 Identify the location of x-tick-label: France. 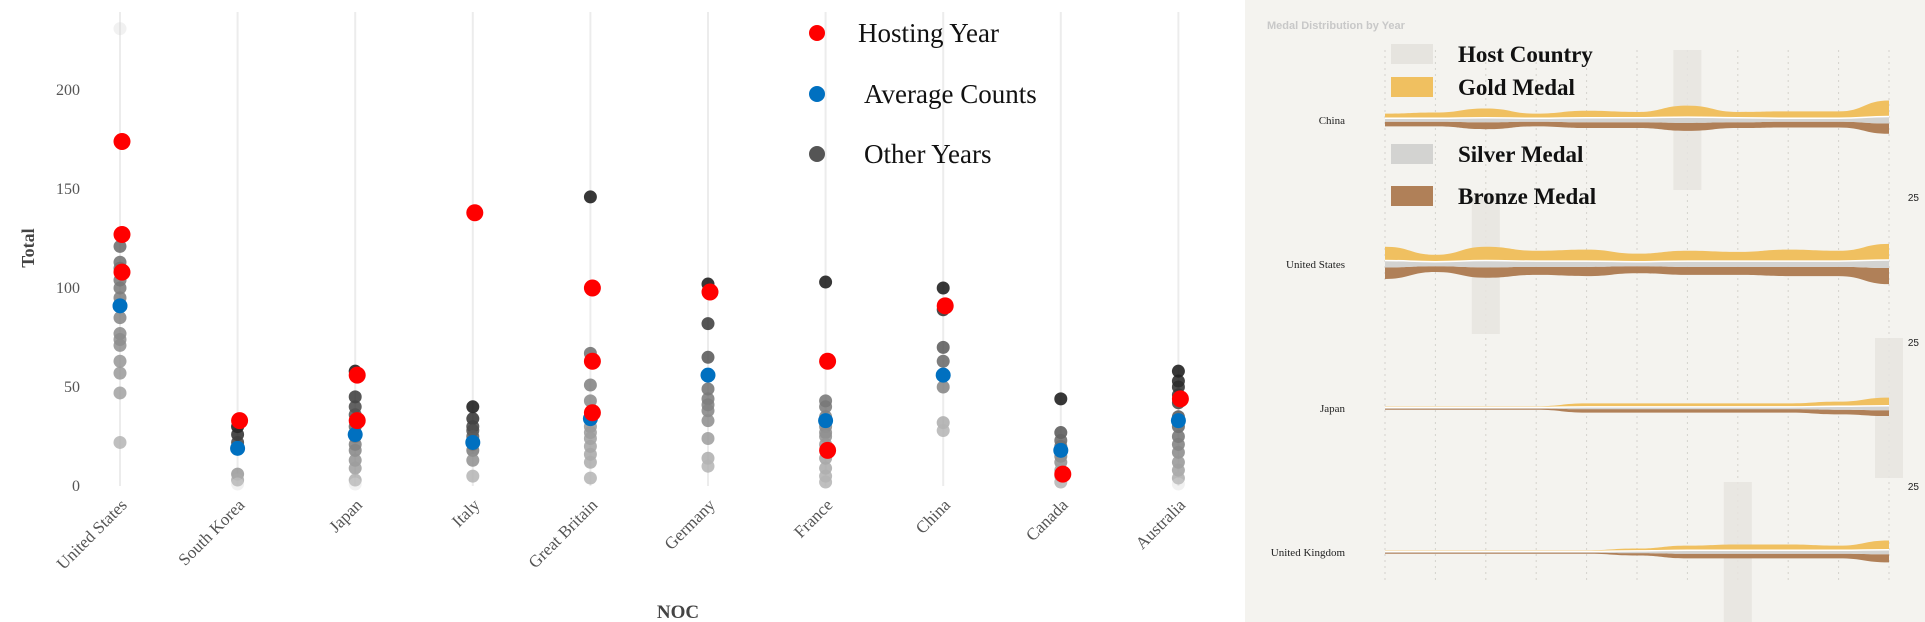
(813, 518).